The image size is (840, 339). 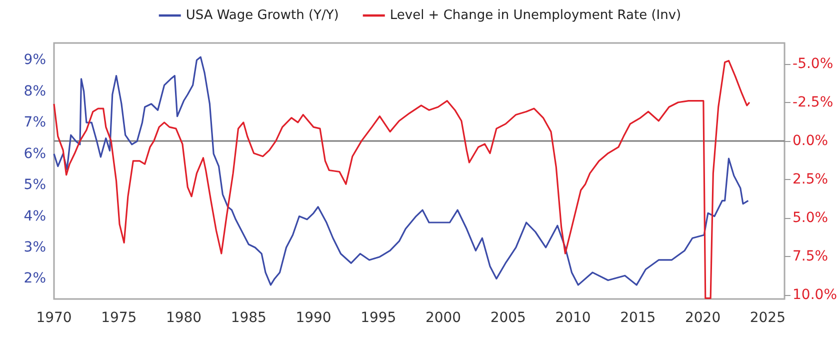 I want to click on y-tick-label: 9%, so click(x=35, y=60).